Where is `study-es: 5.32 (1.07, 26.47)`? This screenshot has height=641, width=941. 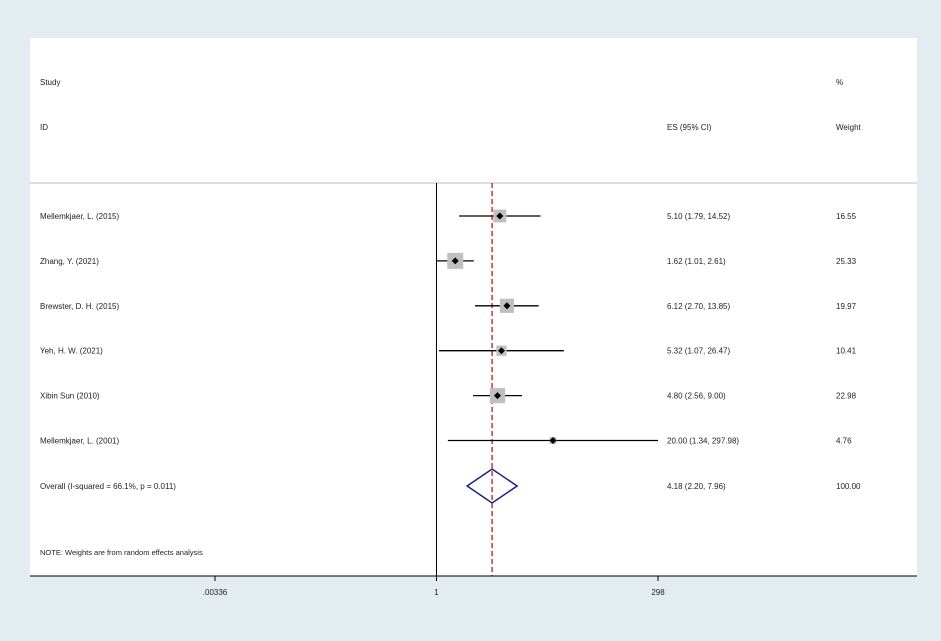
study-es: 5.32 (1.07, 26.47) is located at coordinates (698, 351).